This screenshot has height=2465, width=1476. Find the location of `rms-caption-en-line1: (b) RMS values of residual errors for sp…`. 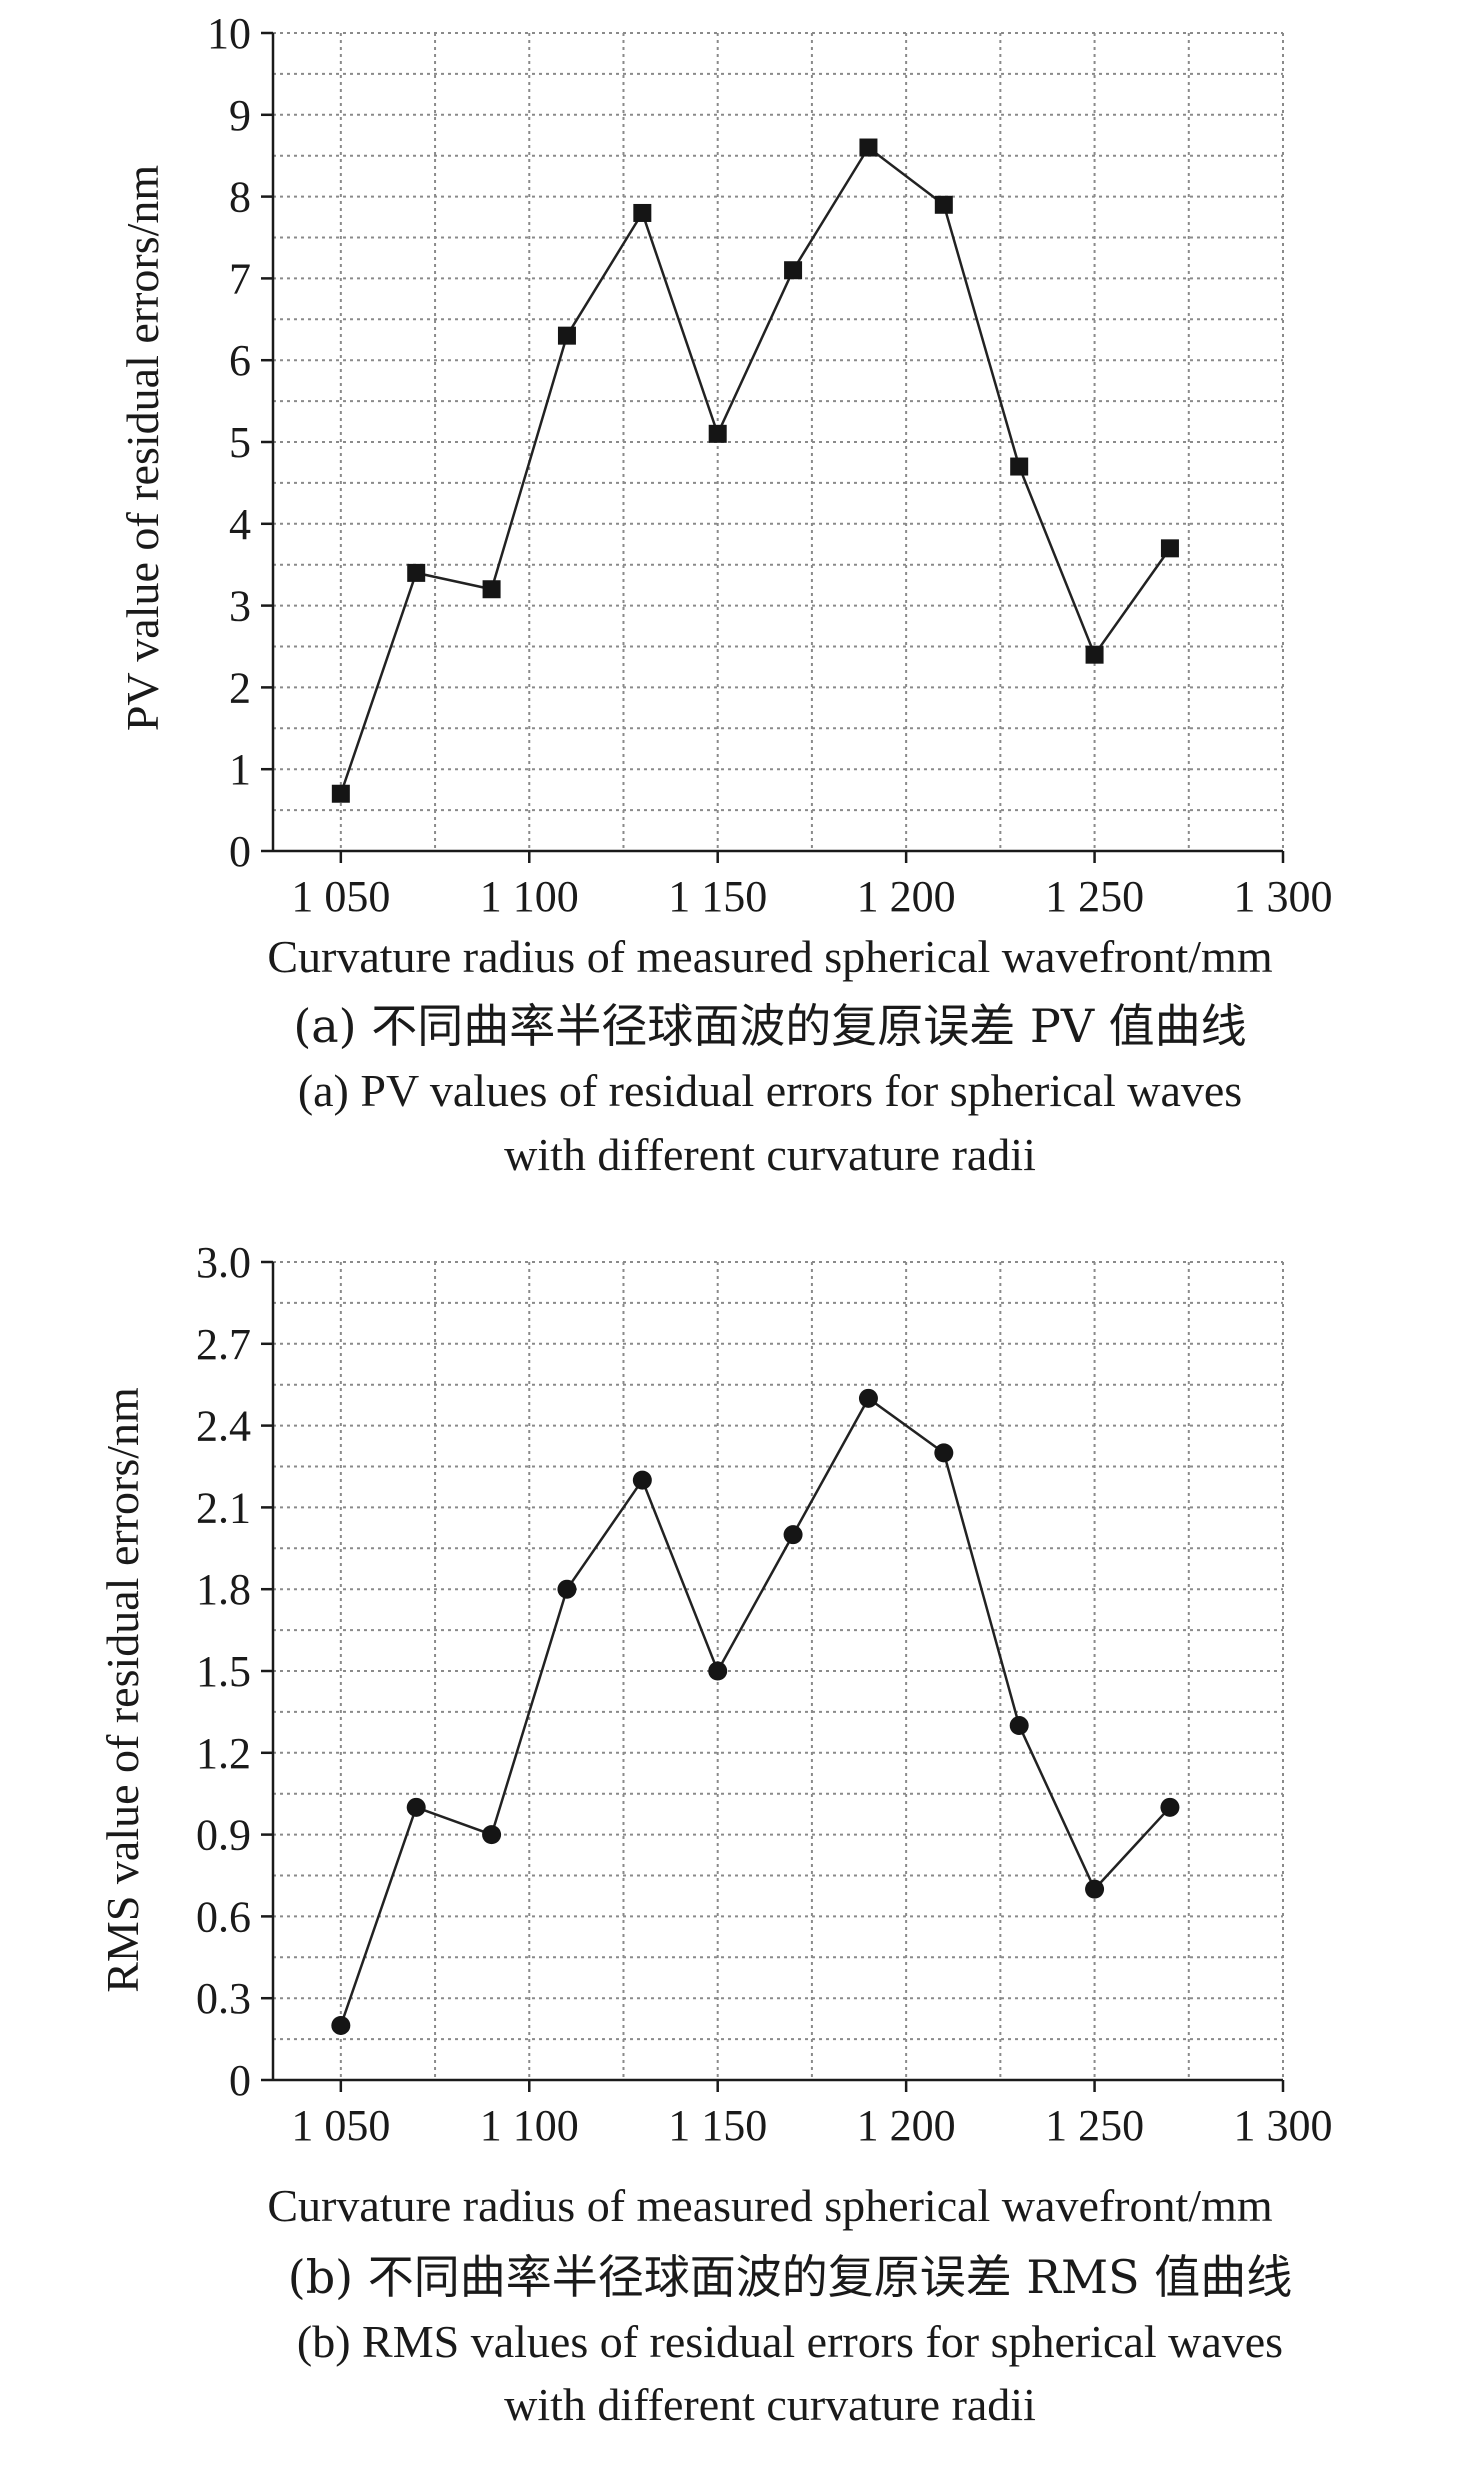

rms-caption-en-line1: (b) RMS values of residual errors for sp… is located at coordinates (790, 2341).